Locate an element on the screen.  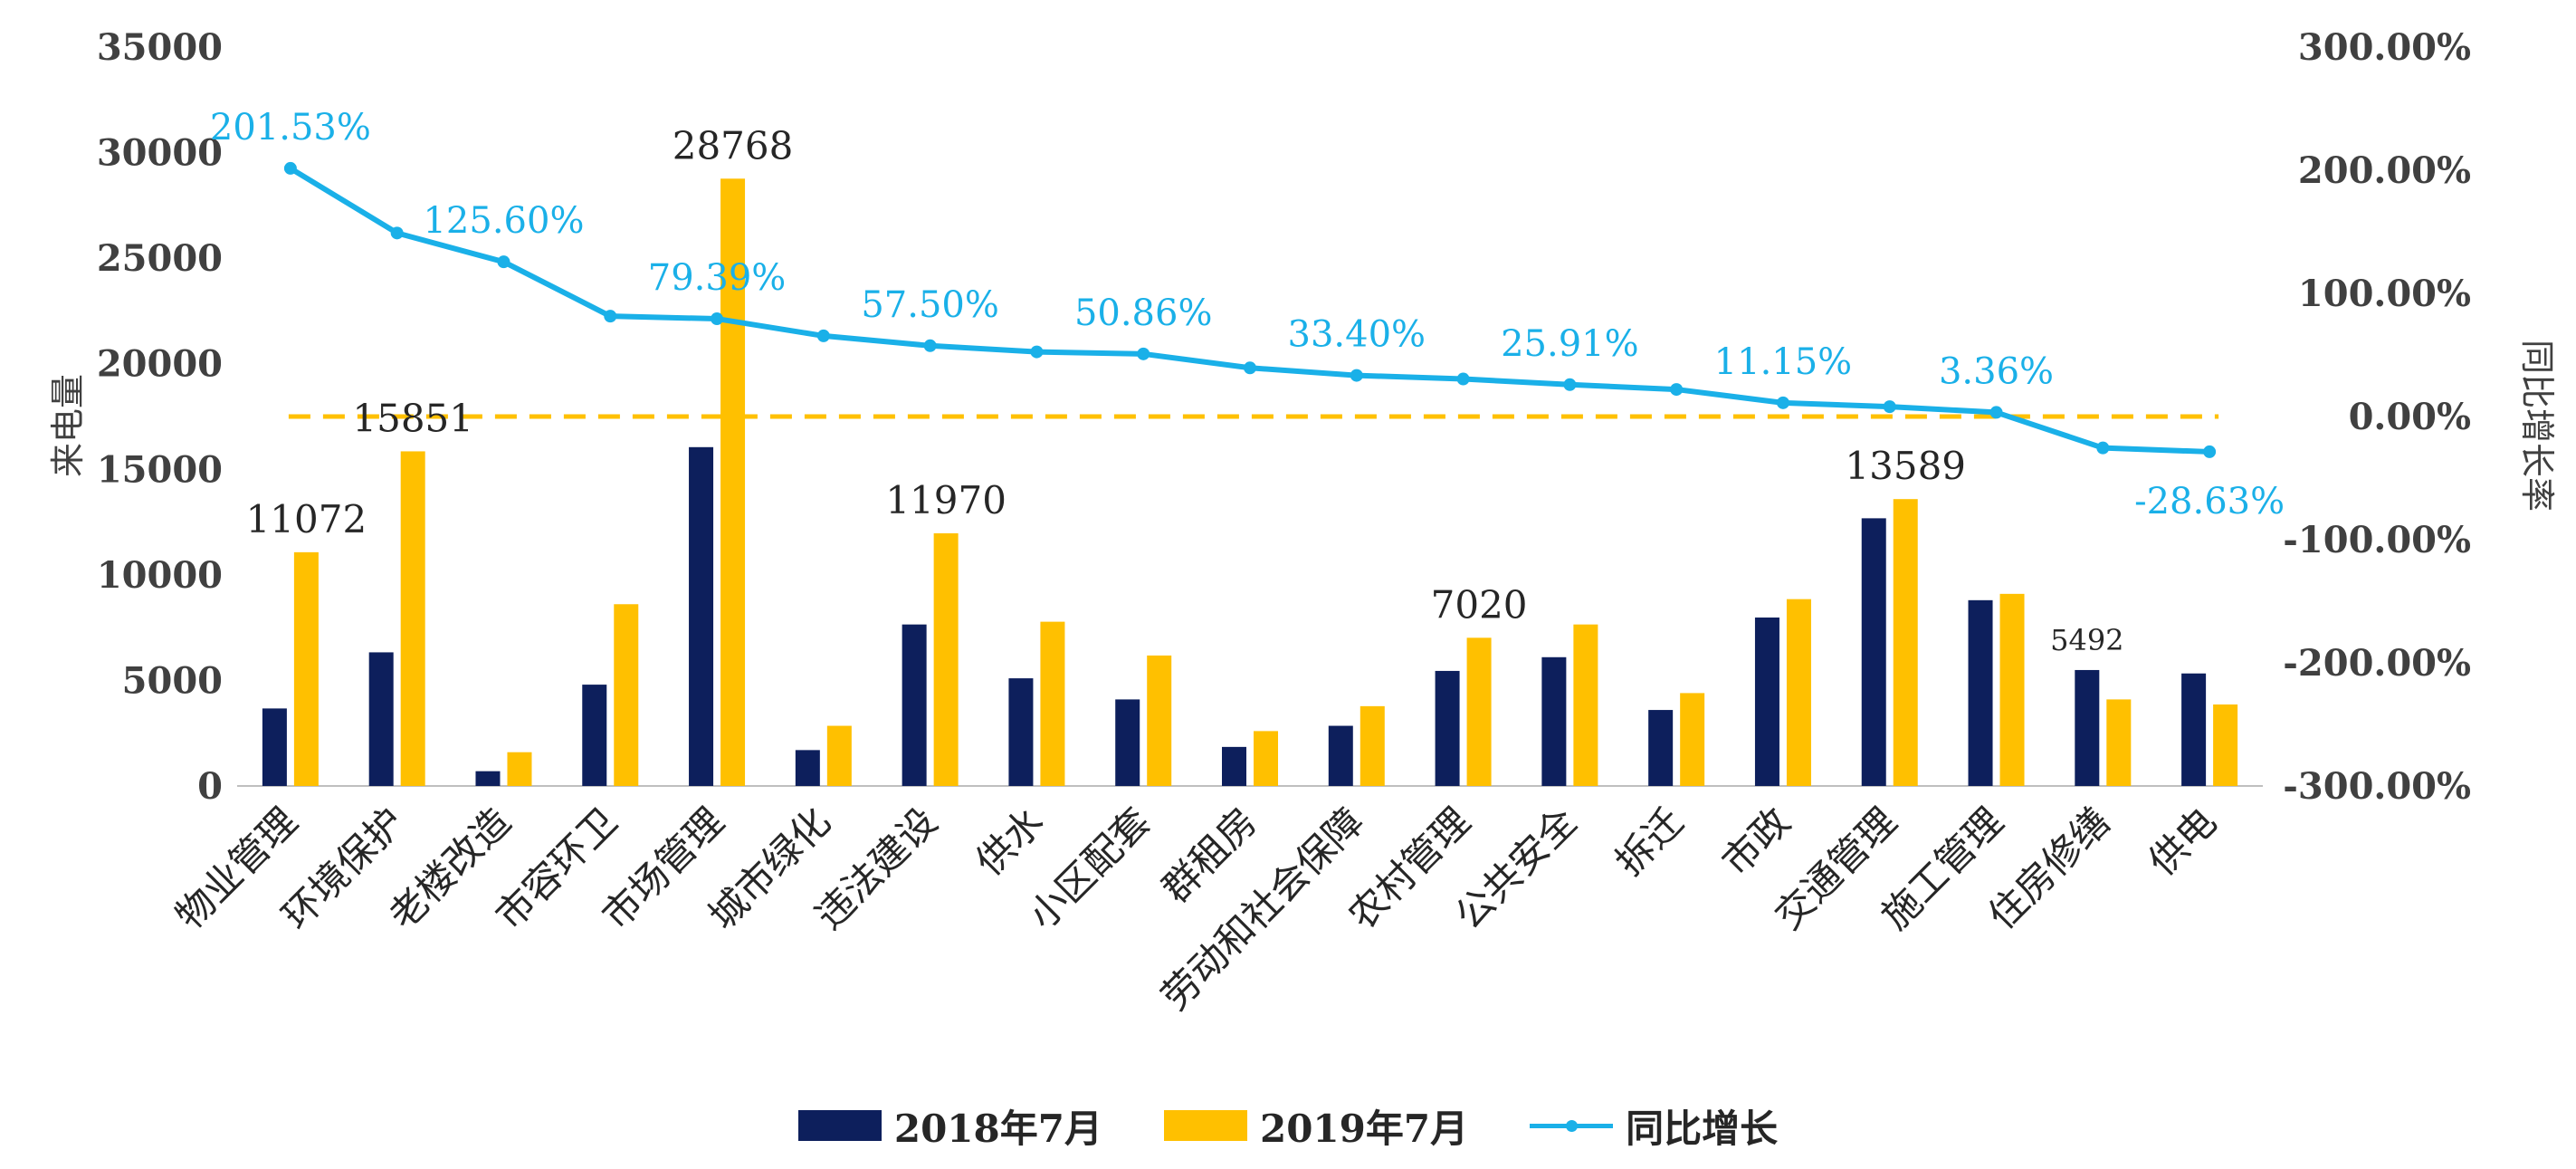
y2-axis-title: 同比增长率 is located at coordinates (2537, 426).